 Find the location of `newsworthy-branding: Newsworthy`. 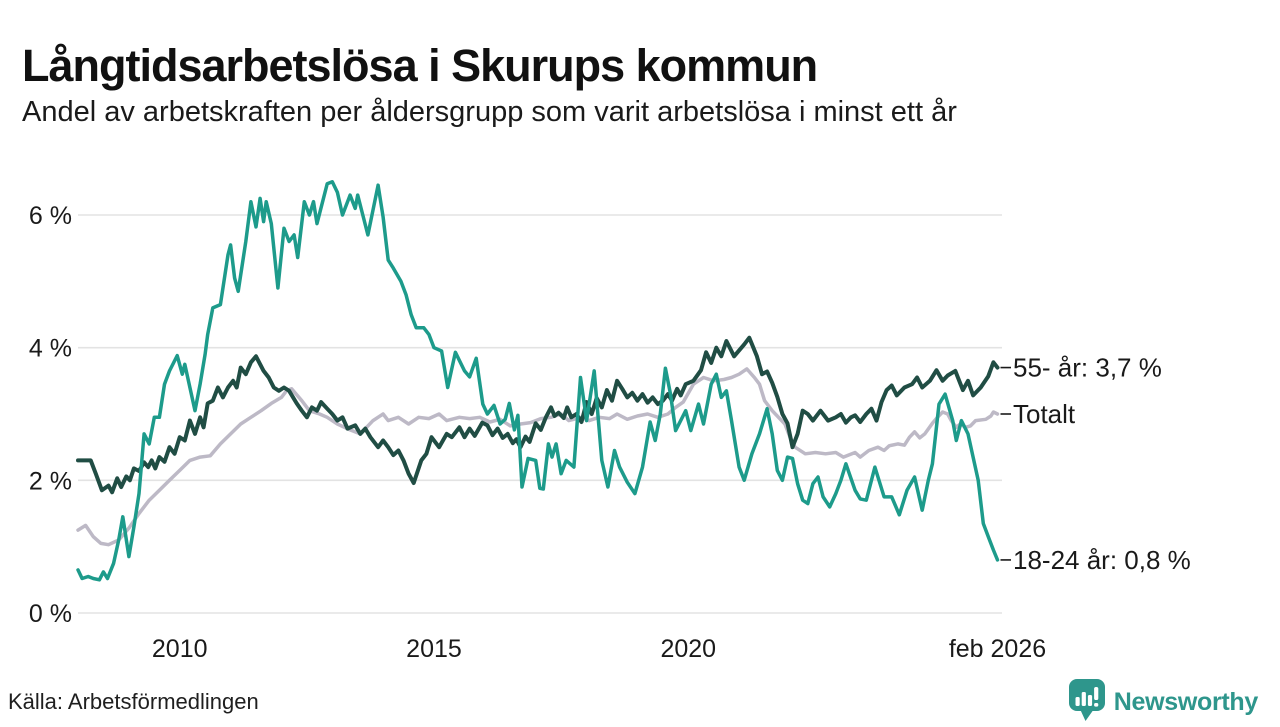

newsworthy-branding: Newsworthy is located at coordinates (1163, 702).